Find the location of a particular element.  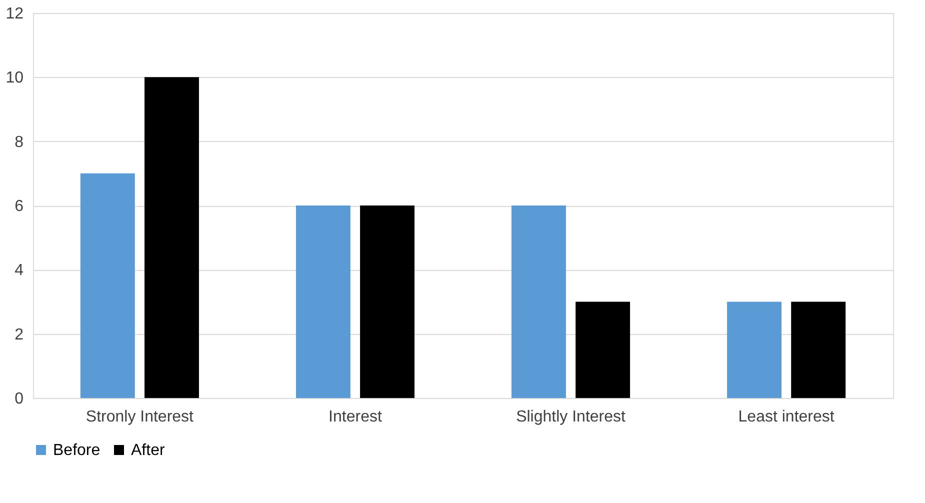

y-tick-label: 4 is located at coordinates (19, 271).